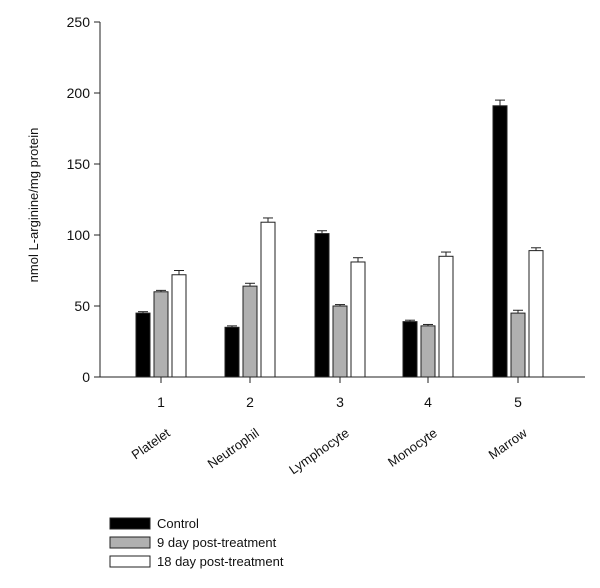 The width and height of the screenshot is (600, 588). What do you see at coordinates (82, 306) in the screenshot?
I see `y-tick-label: 50` at bounding box center [82, 306].